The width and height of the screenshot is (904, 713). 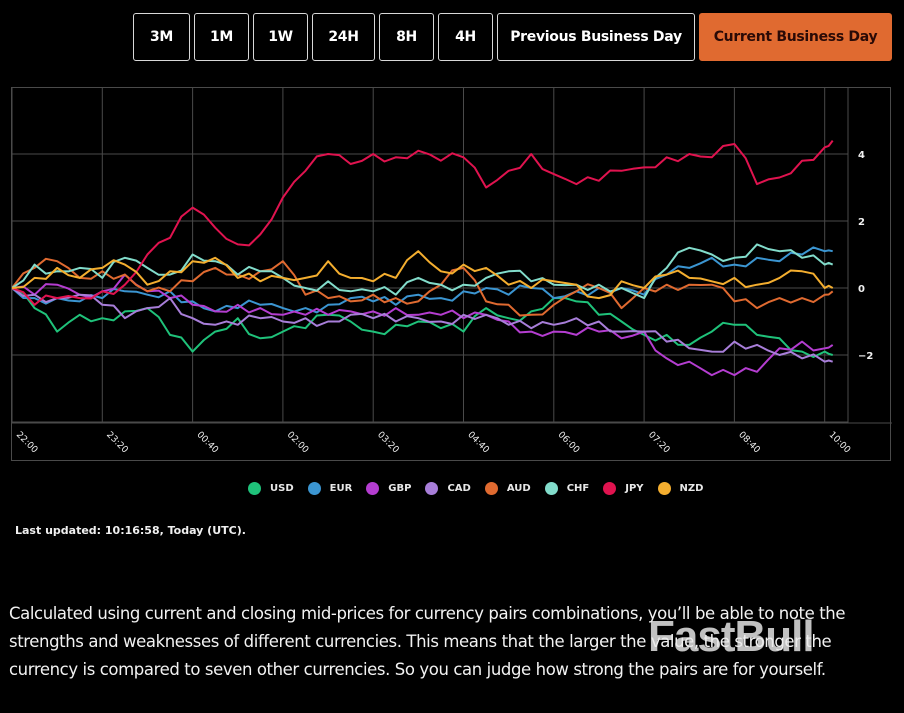 What do you see at coordinates (465, 37) in the screenshot?
I see `range-button-4h: 4H` at bounding box center [465, 37].